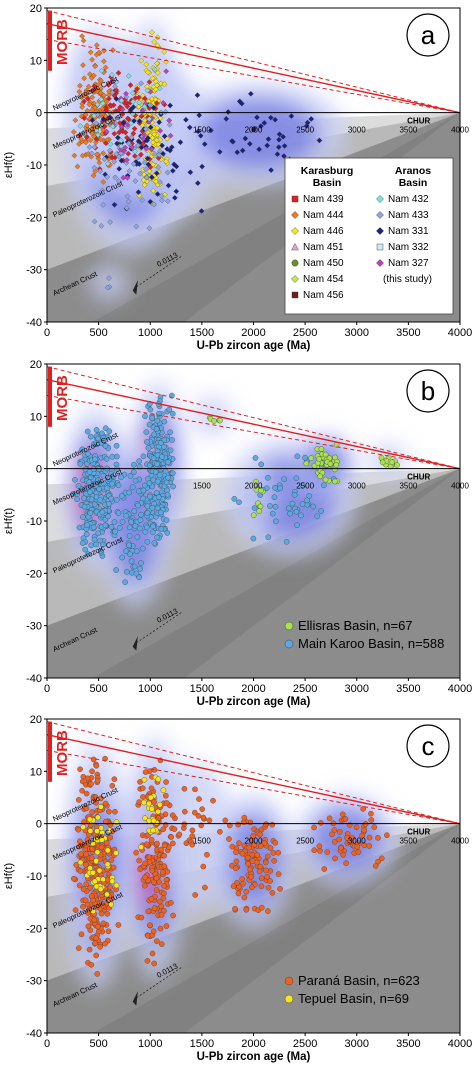 The height and width of the screenshot is (1079, 474). What do you see at coordinates (359, 980) in the screenshot?
I see `legend-entry-label: Paraná Basin, n=623` at bounding box center [359, 980].